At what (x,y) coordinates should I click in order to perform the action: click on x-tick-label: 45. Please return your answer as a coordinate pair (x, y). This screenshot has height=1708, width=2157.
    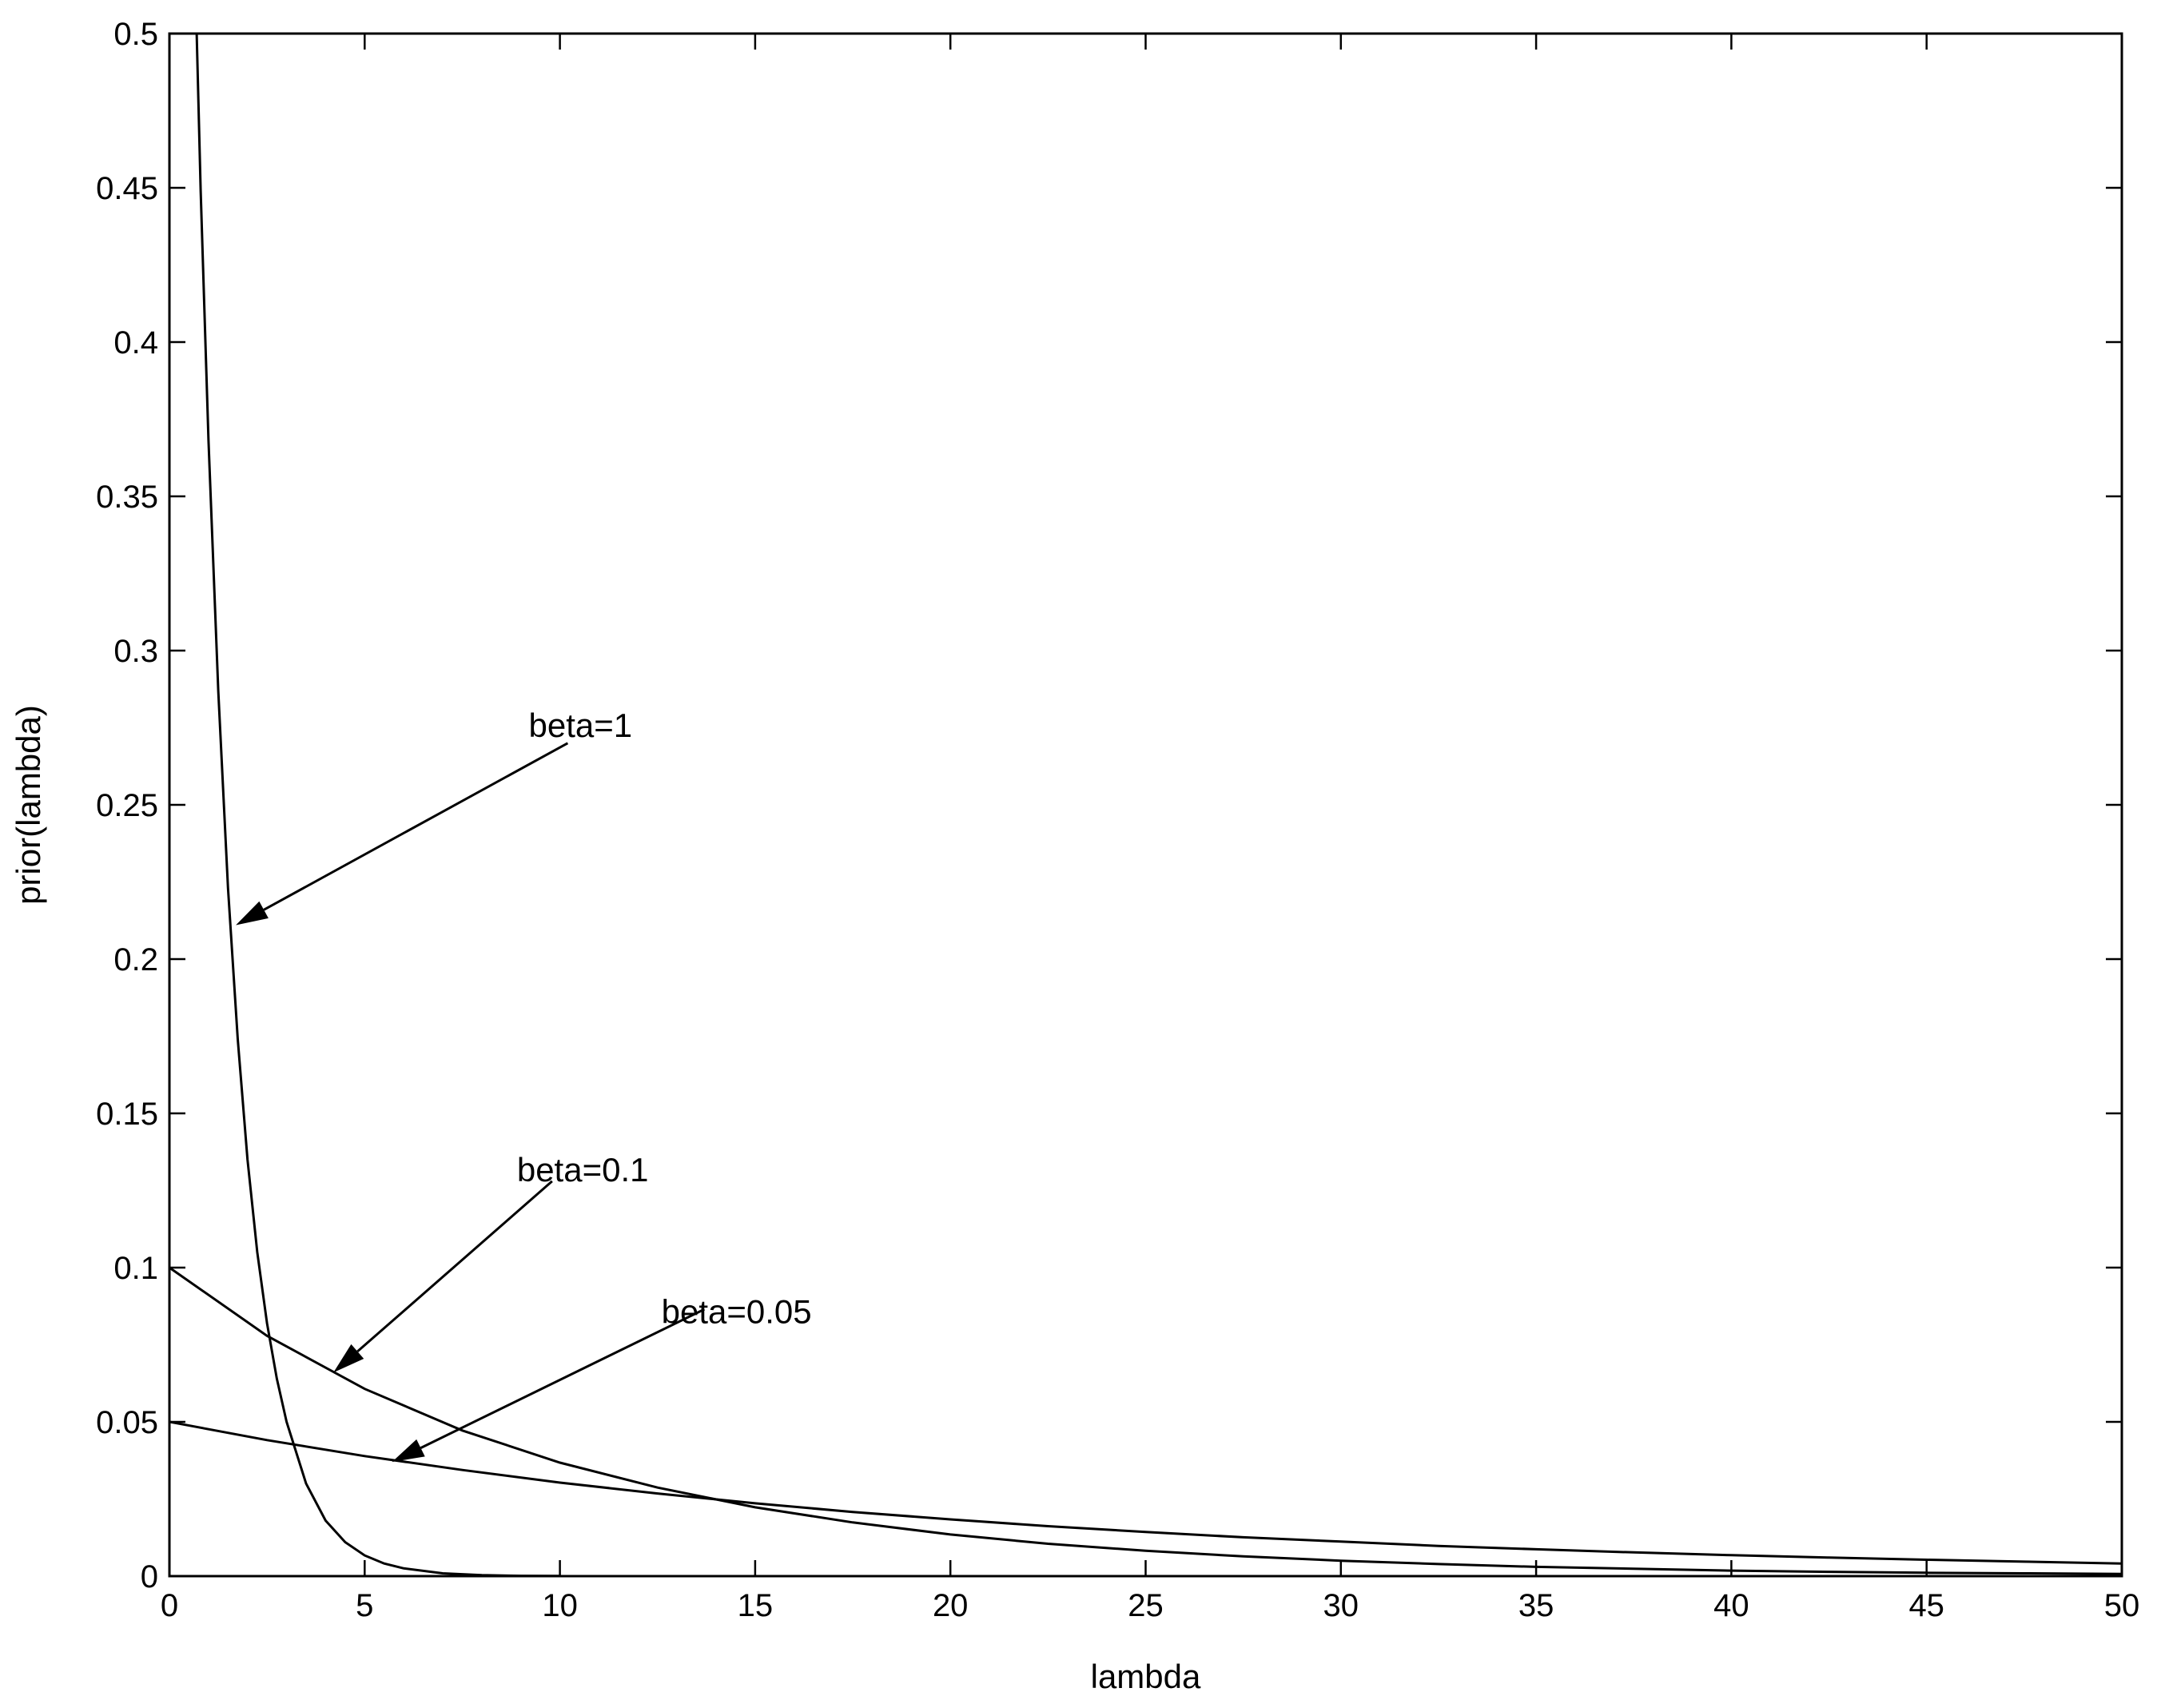
    Looking at the image, I should click on (1926, 1605).